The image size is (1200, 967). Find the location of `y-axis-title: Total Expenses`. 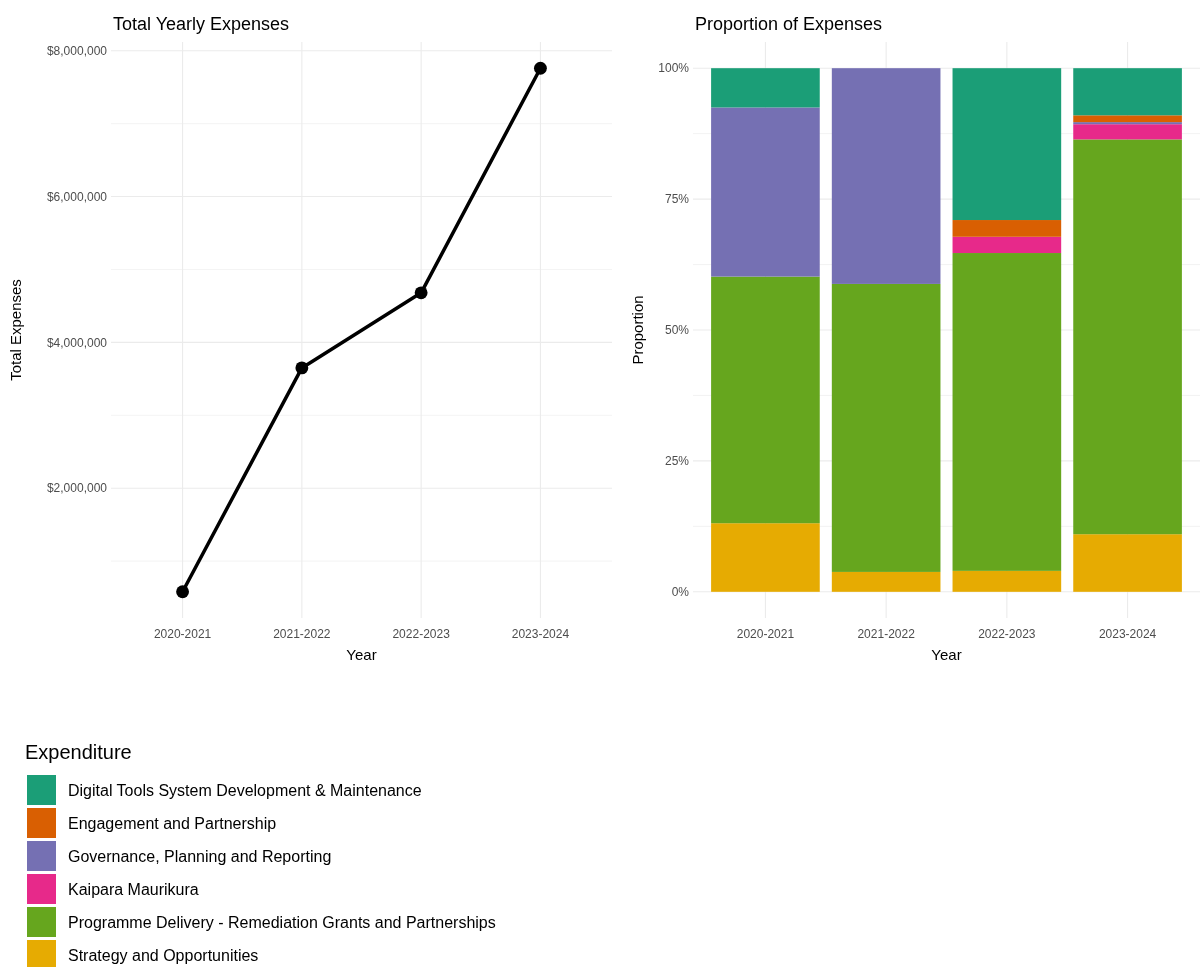

y-axis-title: Total Expenses is located at coordinates (15, 330).